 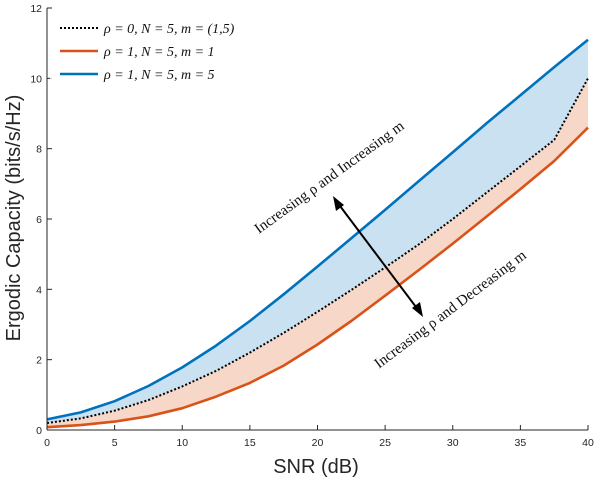 I want to click on arrowhead-upper, so click(x=338, y=203).